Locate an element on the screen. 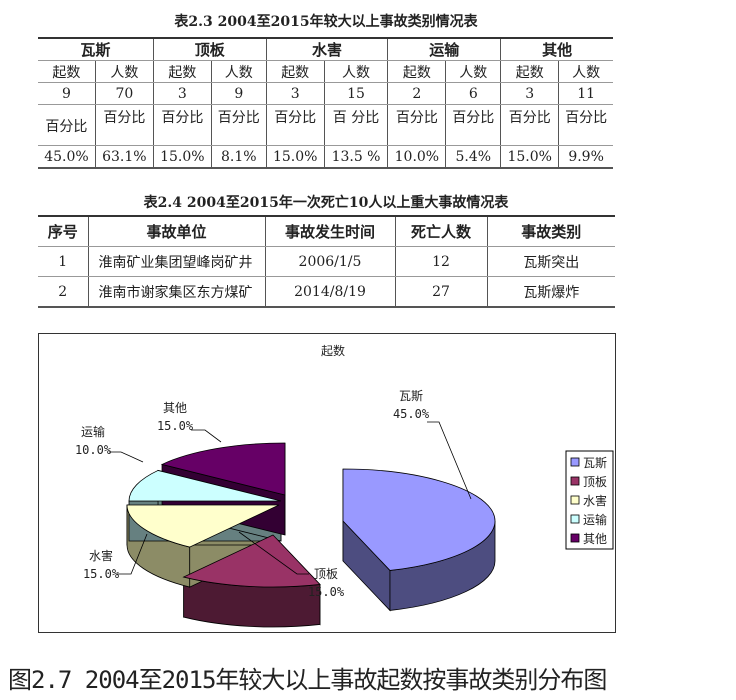  table-row: 1 淮南矿业集团望峰岗矿井 2006/1/5 12 瓦斯突出 is located at coordinates (326, 261).